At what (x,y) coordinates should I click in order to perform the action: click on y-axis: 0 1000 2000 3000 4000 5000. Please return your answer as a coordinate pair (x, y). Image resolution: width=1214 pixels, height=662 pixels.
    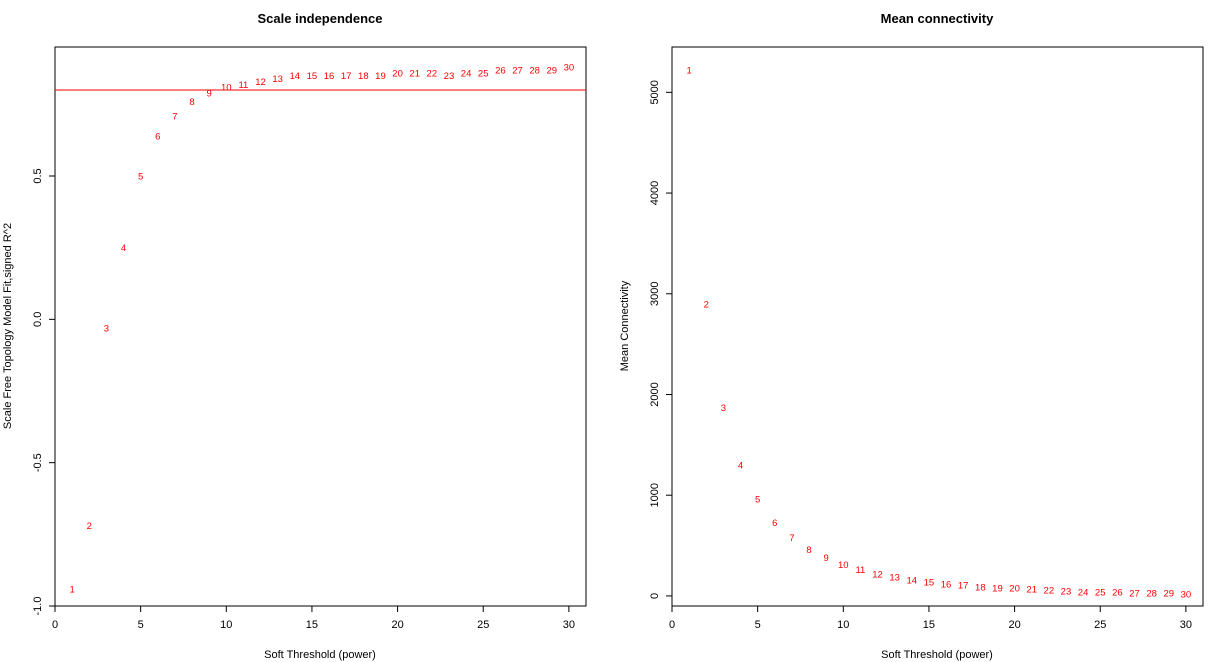
    Looking at the image, I should click on (661, 339).